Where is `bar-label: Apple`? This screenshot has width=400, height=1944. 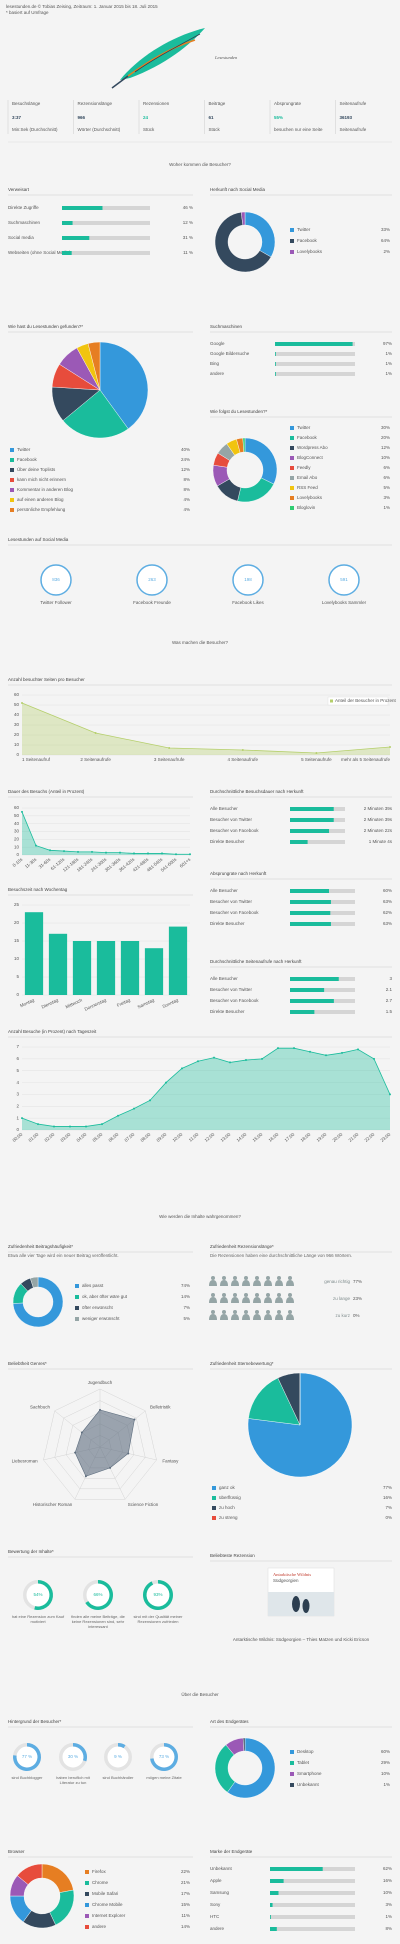
bar-label: Apple is located at coordinates (216, 1880).